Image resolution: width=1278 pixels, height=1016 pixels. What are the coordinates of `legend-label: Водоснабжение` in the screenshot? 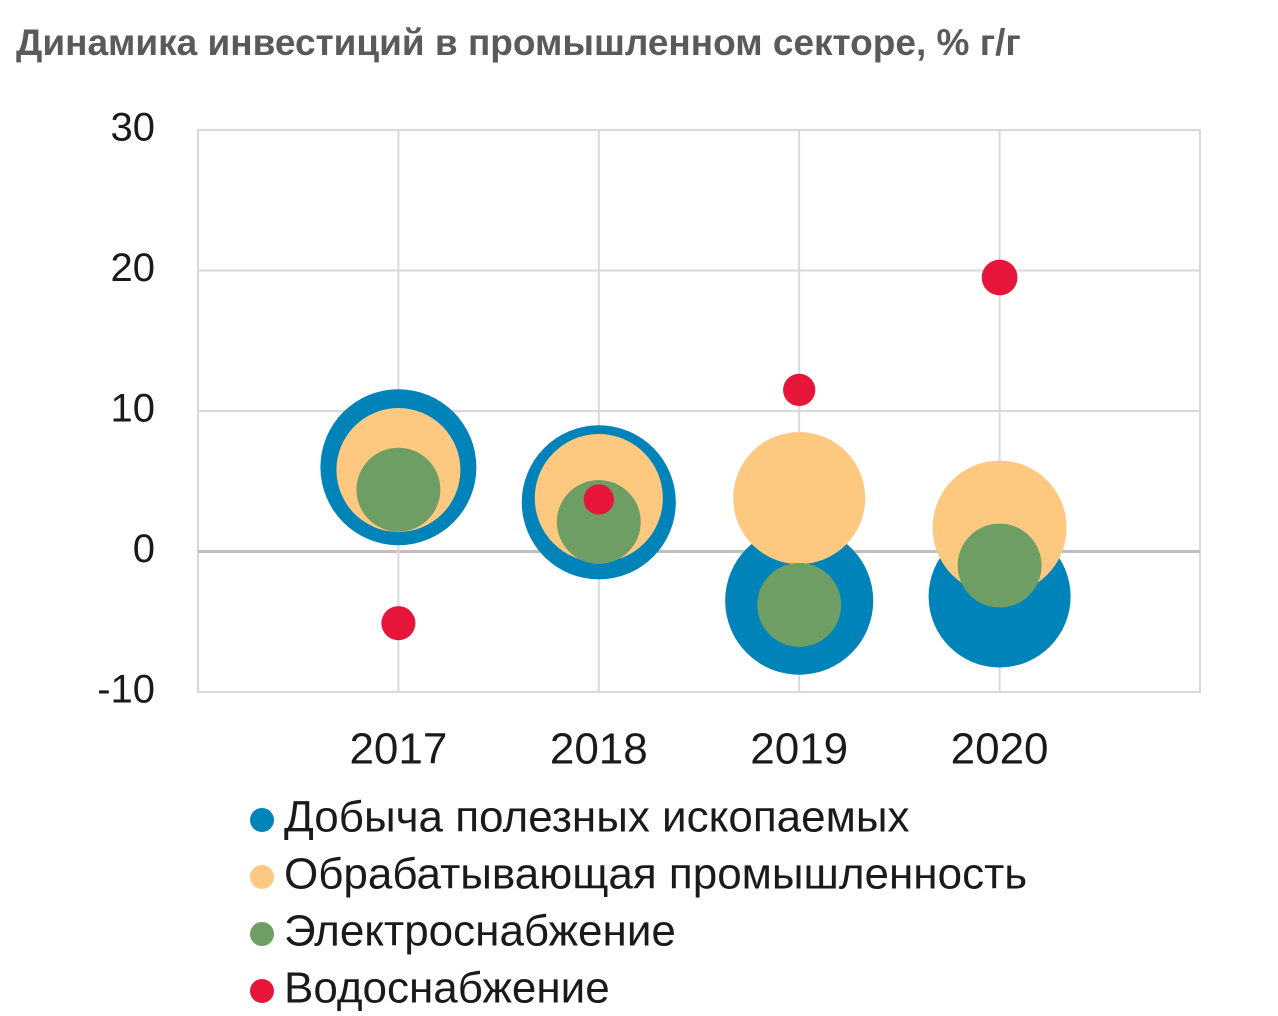 It's located at (447, 987).